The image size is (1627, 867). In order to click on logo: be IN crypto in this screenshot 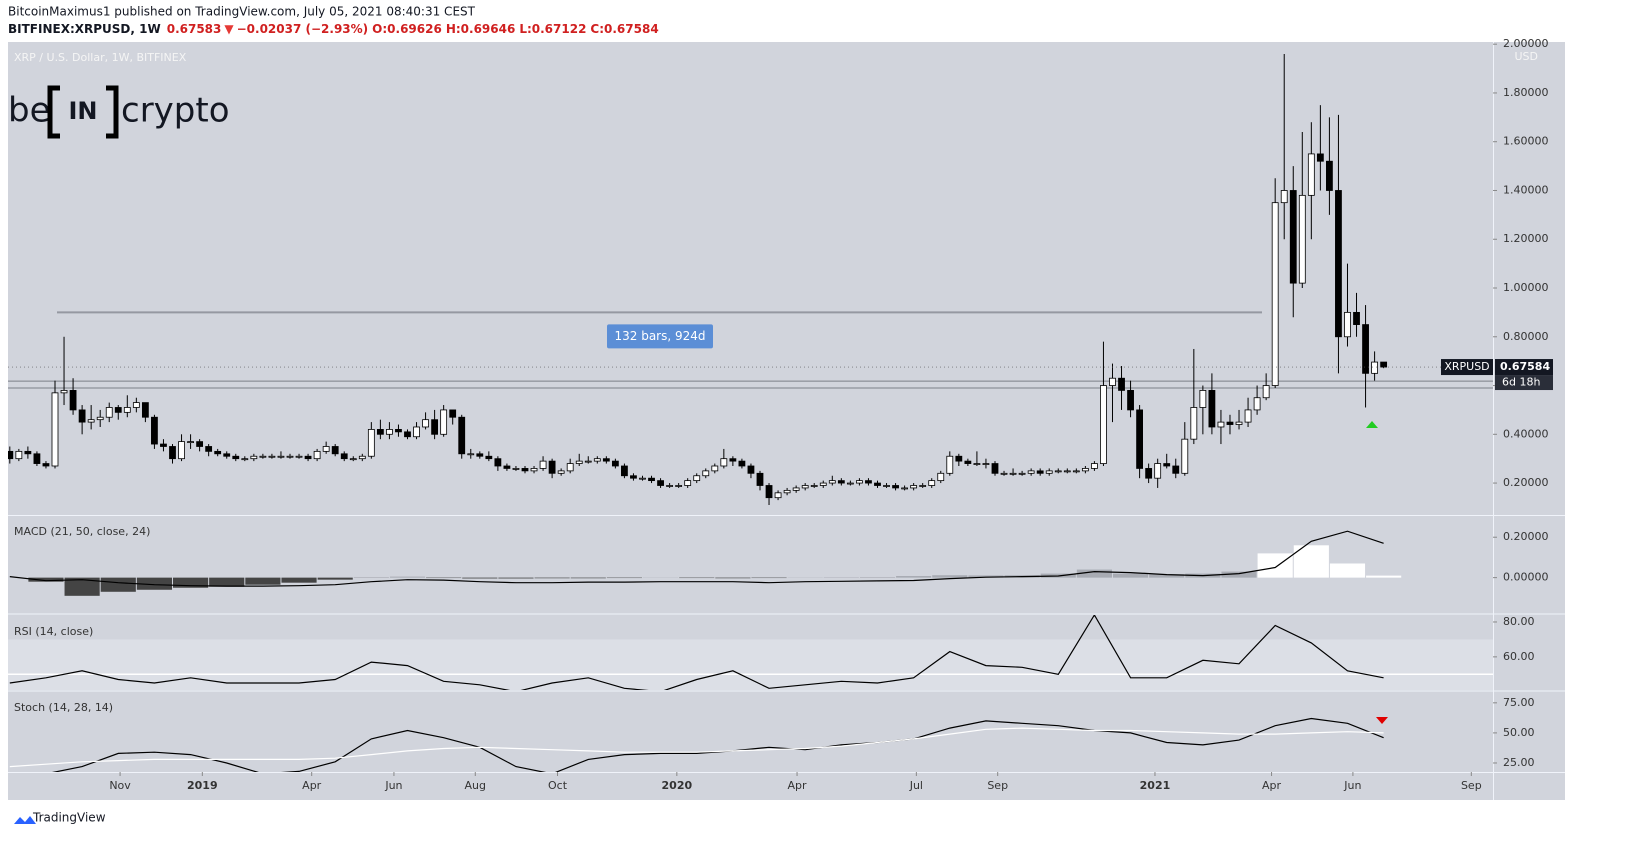, I will do `click(119, 112)`.